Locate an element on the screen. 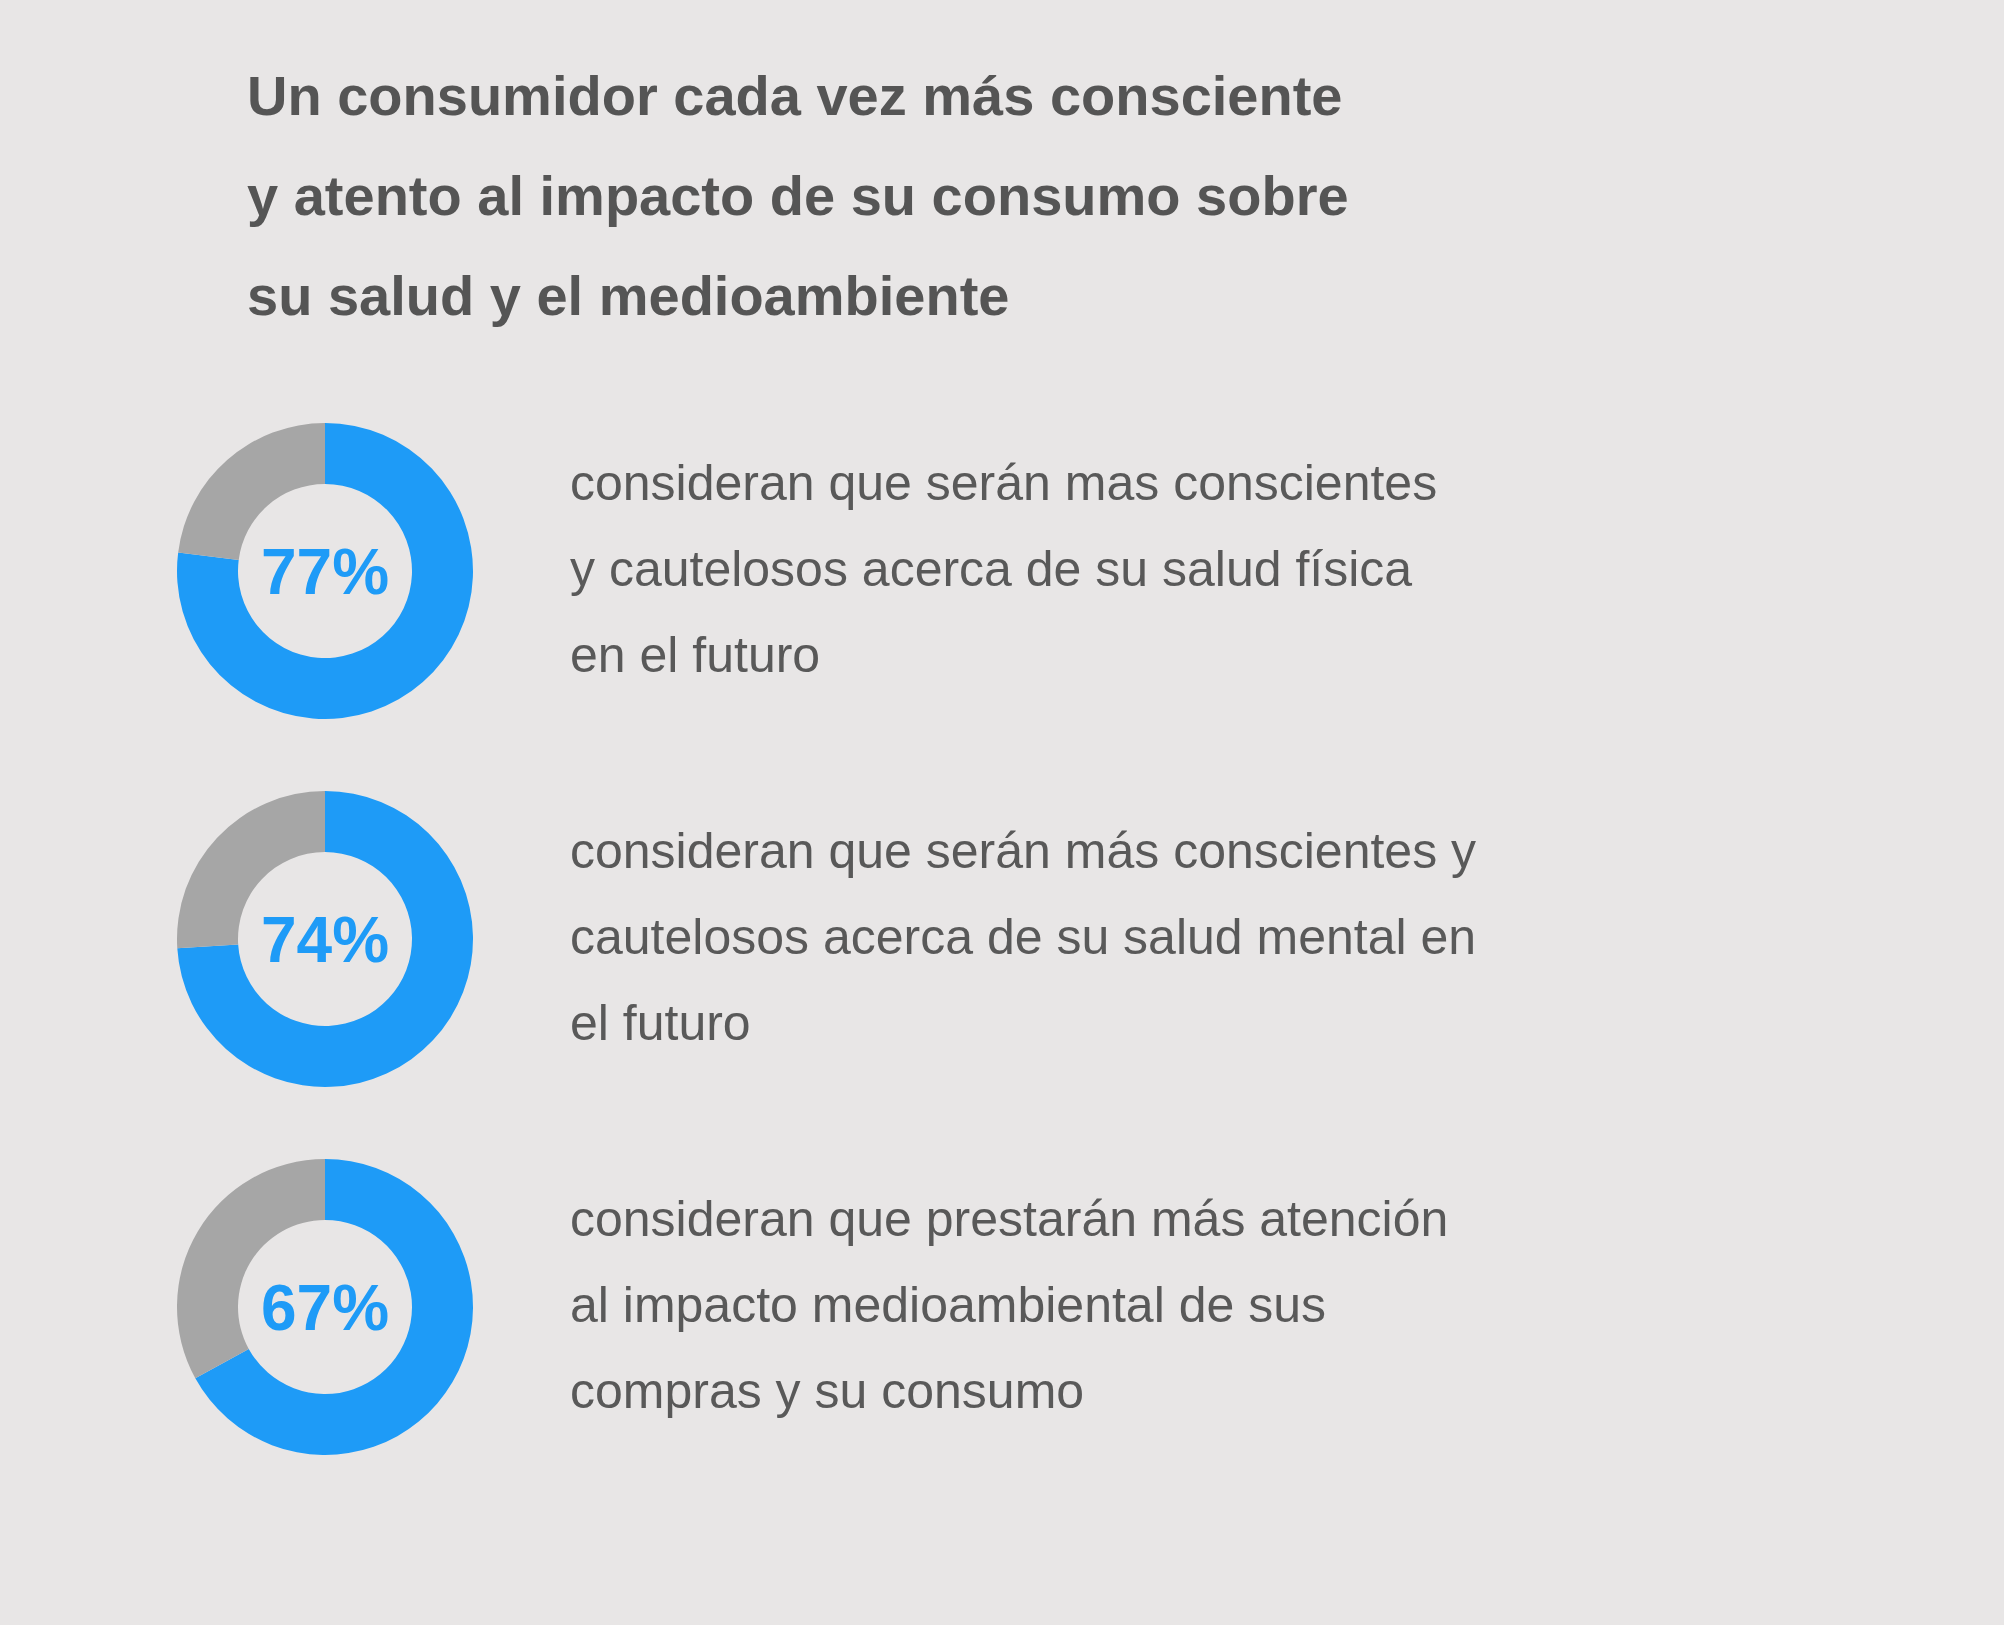  data-label: 67% is located at coordinates (325, 1308).